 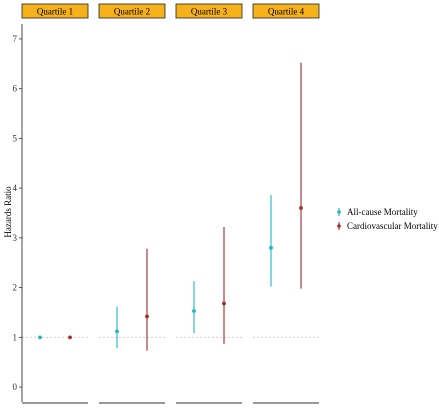 I want to click on y-axis: 0 1 2 3 4 5 6 7, so click(x=18, y=213).